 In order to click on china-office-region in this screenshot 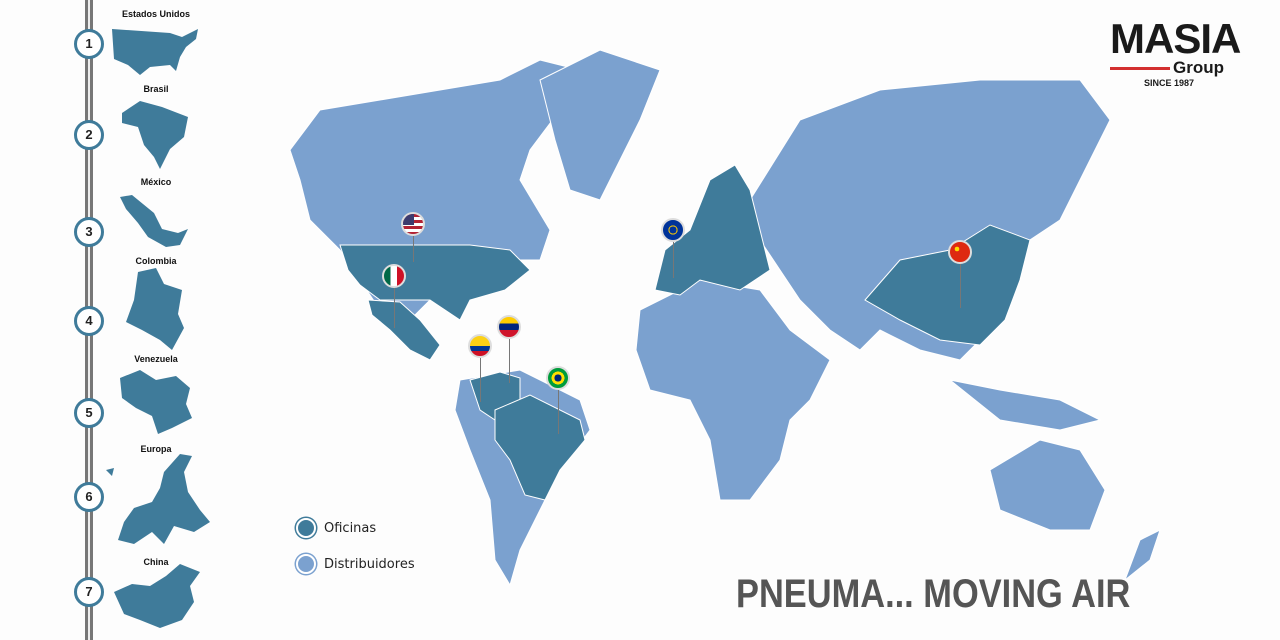, I will do `click(947, 285)`.